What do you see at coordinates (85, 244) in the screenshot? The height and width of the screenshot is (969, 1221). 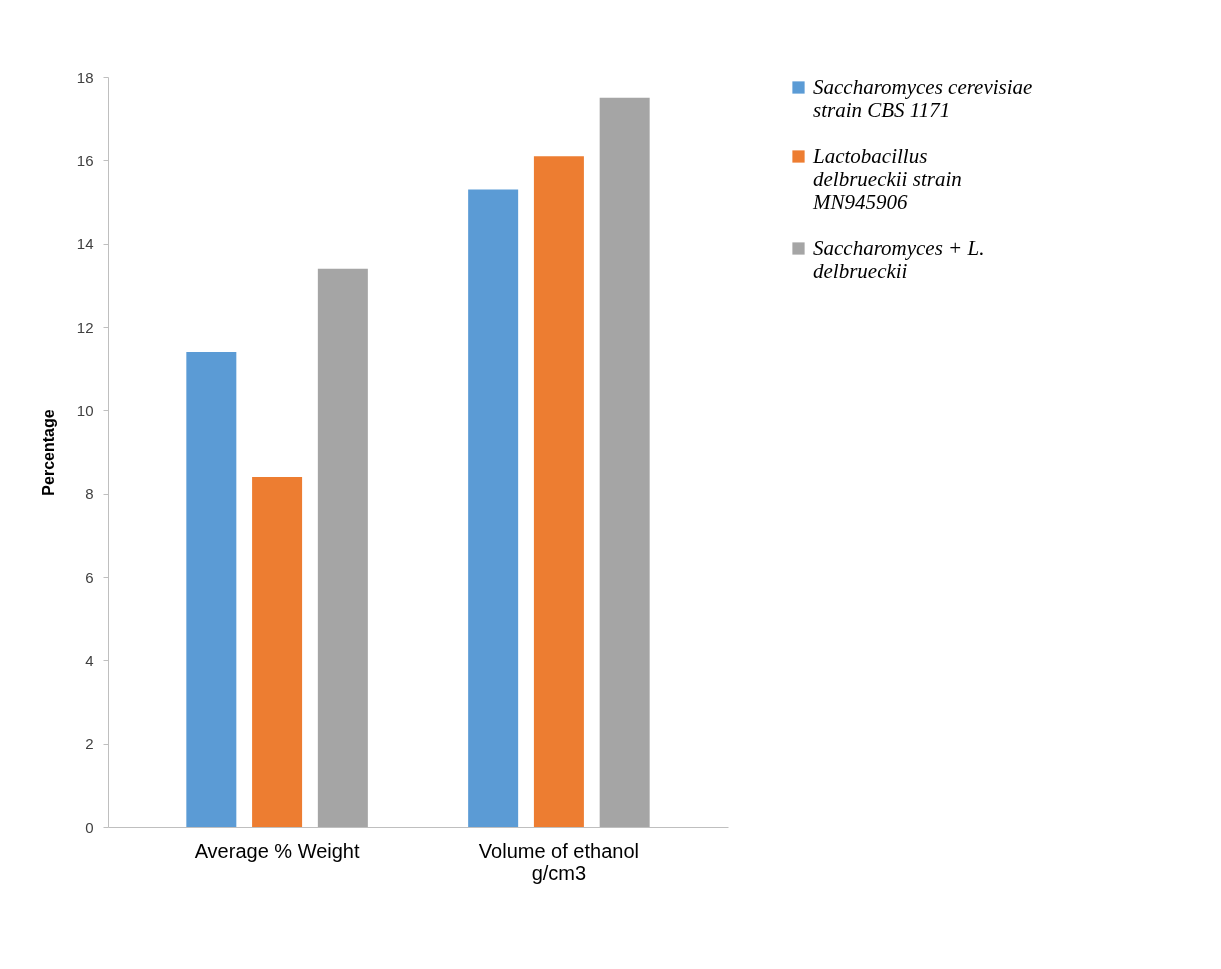 I see `y-tick-label: 14` at bounding box center [85, 244].